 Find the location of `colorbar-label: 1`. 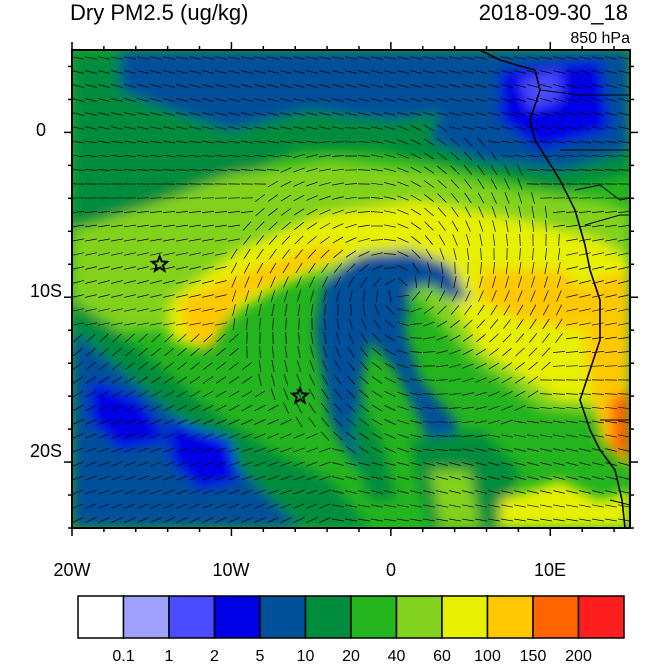

colorbar-label: 1 is located at coordinates (169, 656).